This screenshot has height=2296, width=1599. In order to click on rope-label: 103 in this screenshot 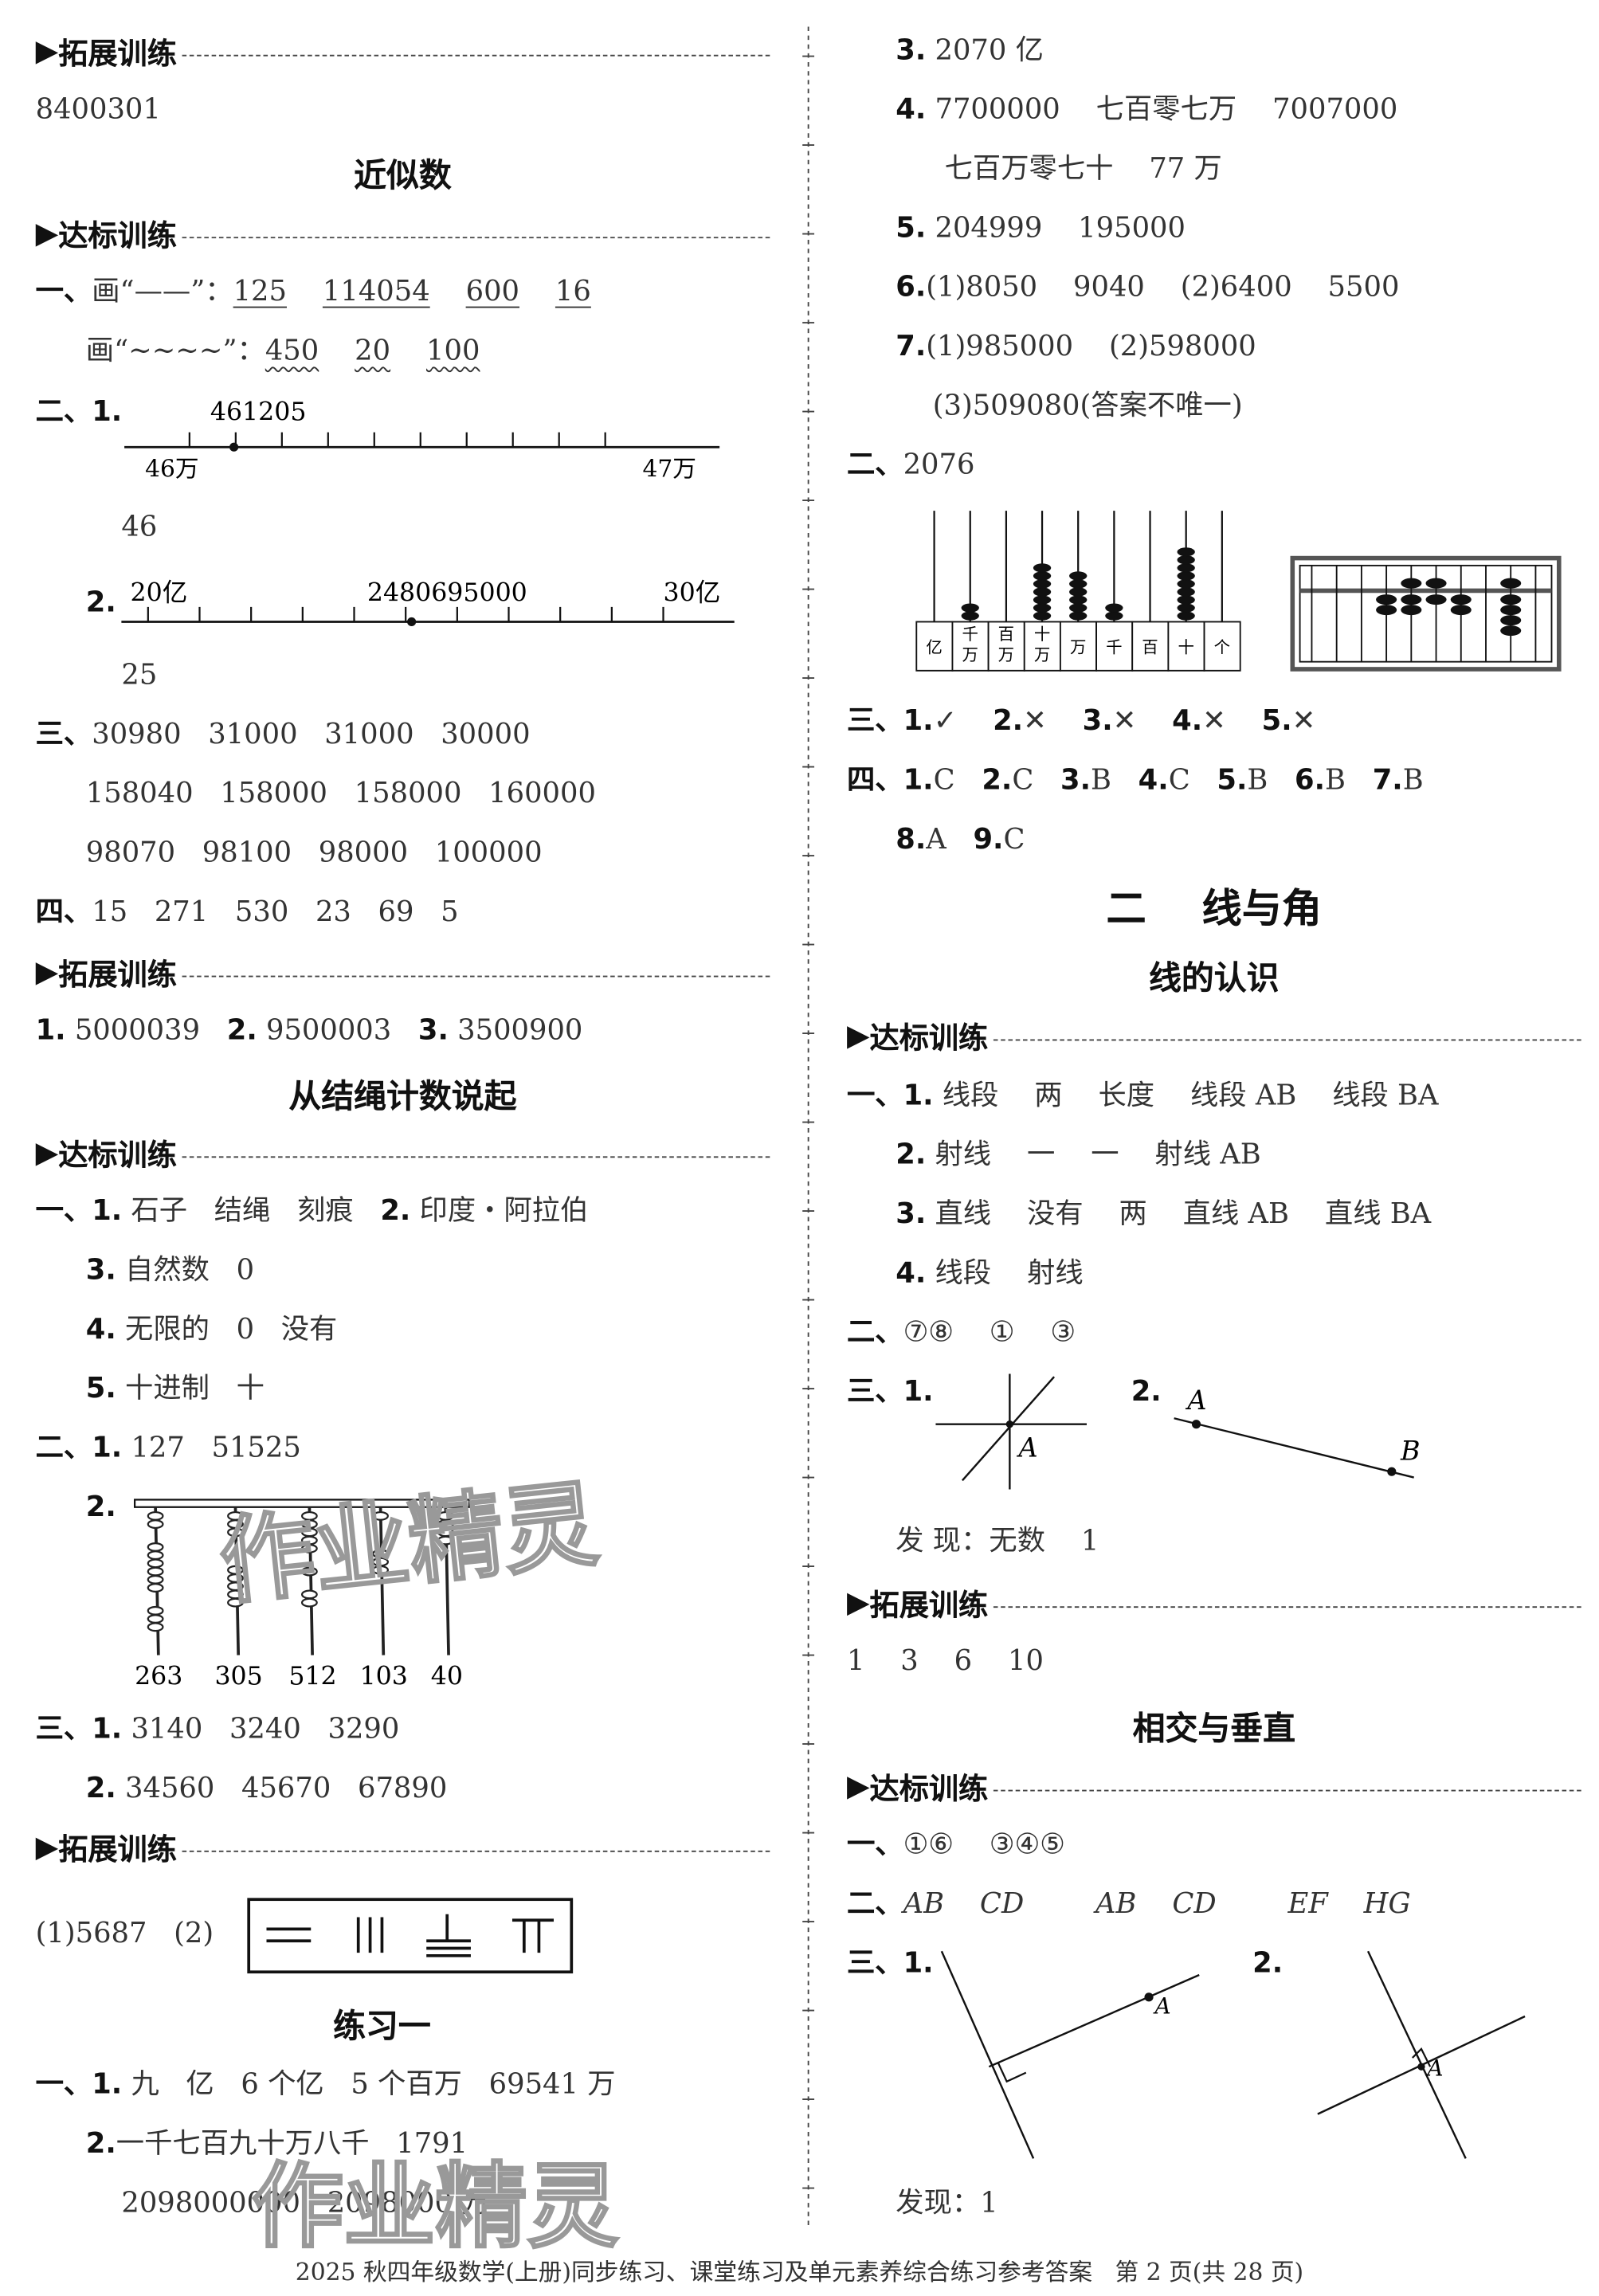, I will do `click(384, 1677)`.